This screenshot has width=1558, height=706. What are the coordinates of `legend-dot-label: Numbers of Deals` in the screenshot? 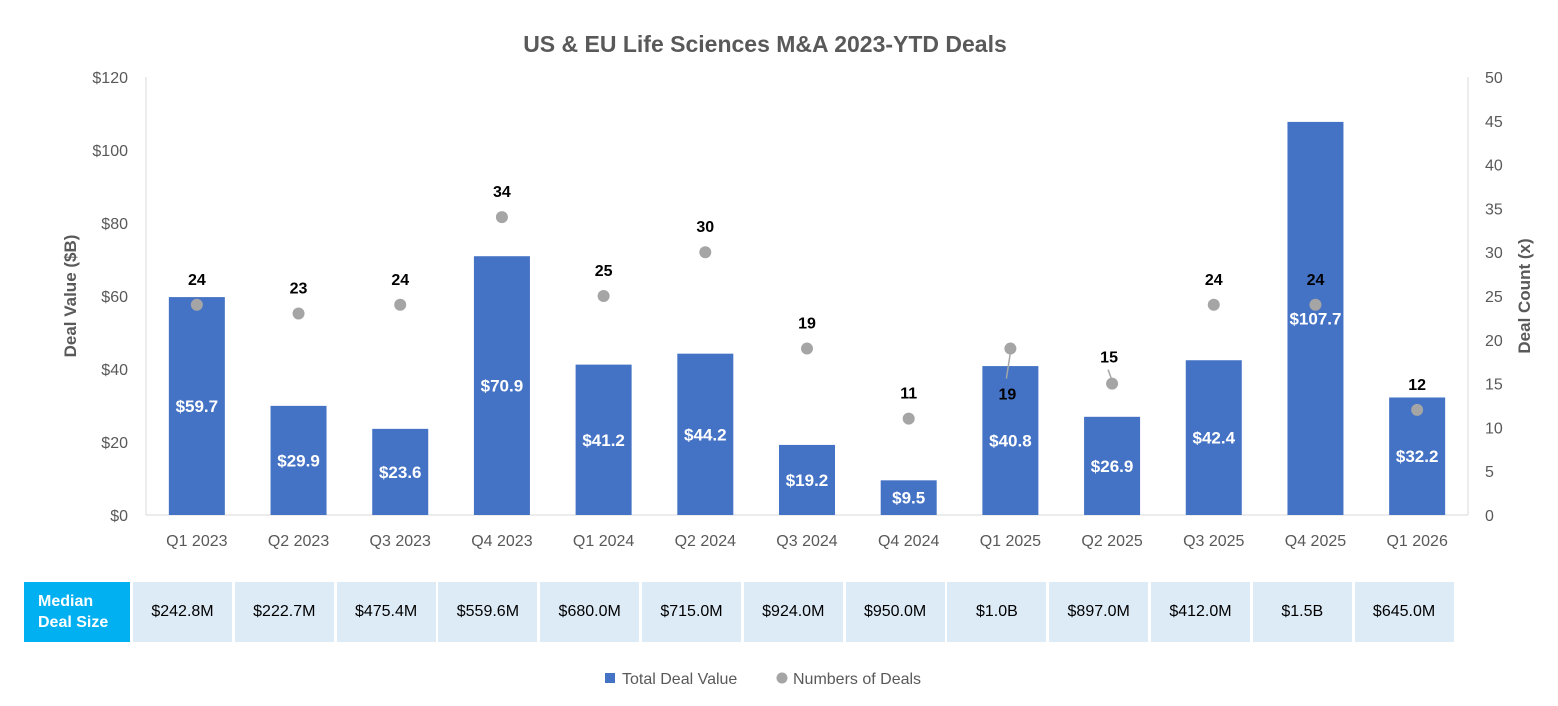 It's located at (857, 679).